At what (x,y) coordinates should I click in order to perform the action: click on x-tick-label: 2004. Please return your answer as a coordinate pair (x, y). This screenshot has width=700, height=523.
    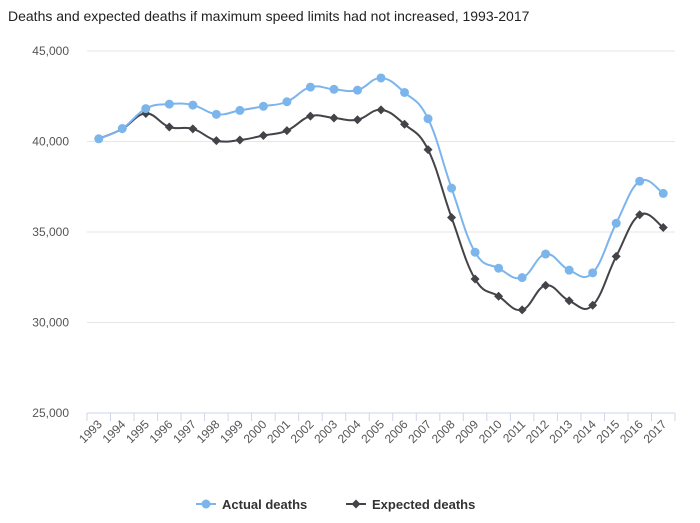
    Looking at the image, I should click on (349, 431).